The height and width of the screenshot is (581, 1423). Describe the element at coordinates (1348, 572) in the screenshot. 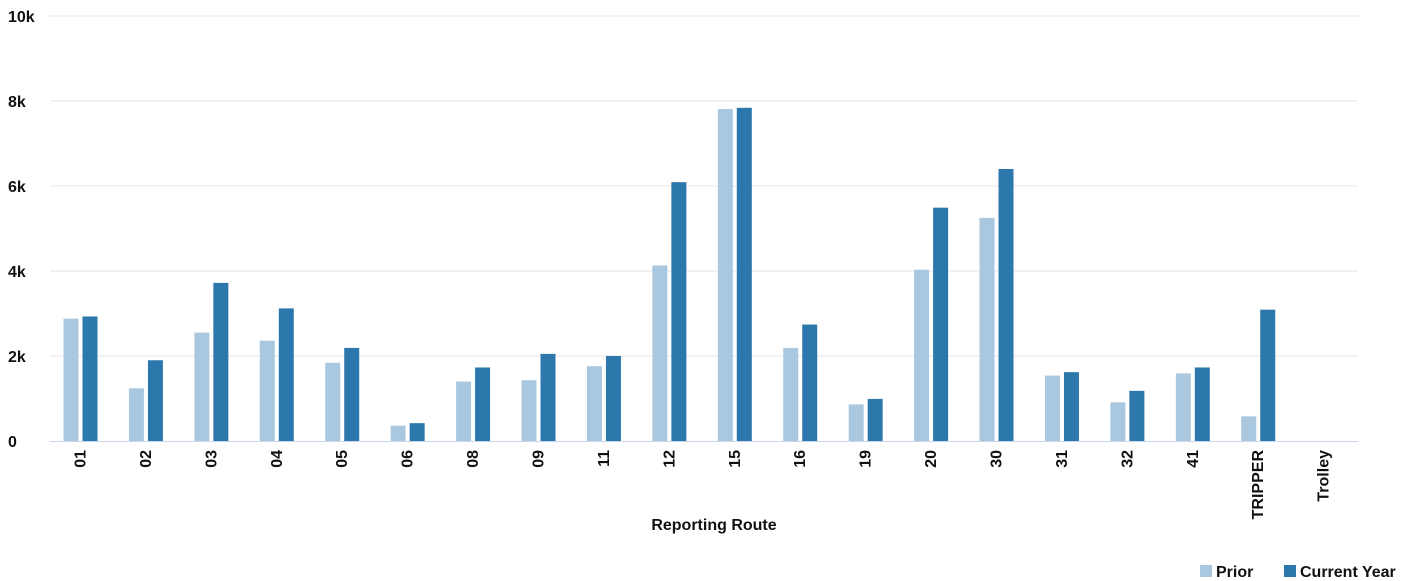

I see `legend-label: Current Year` at that location.